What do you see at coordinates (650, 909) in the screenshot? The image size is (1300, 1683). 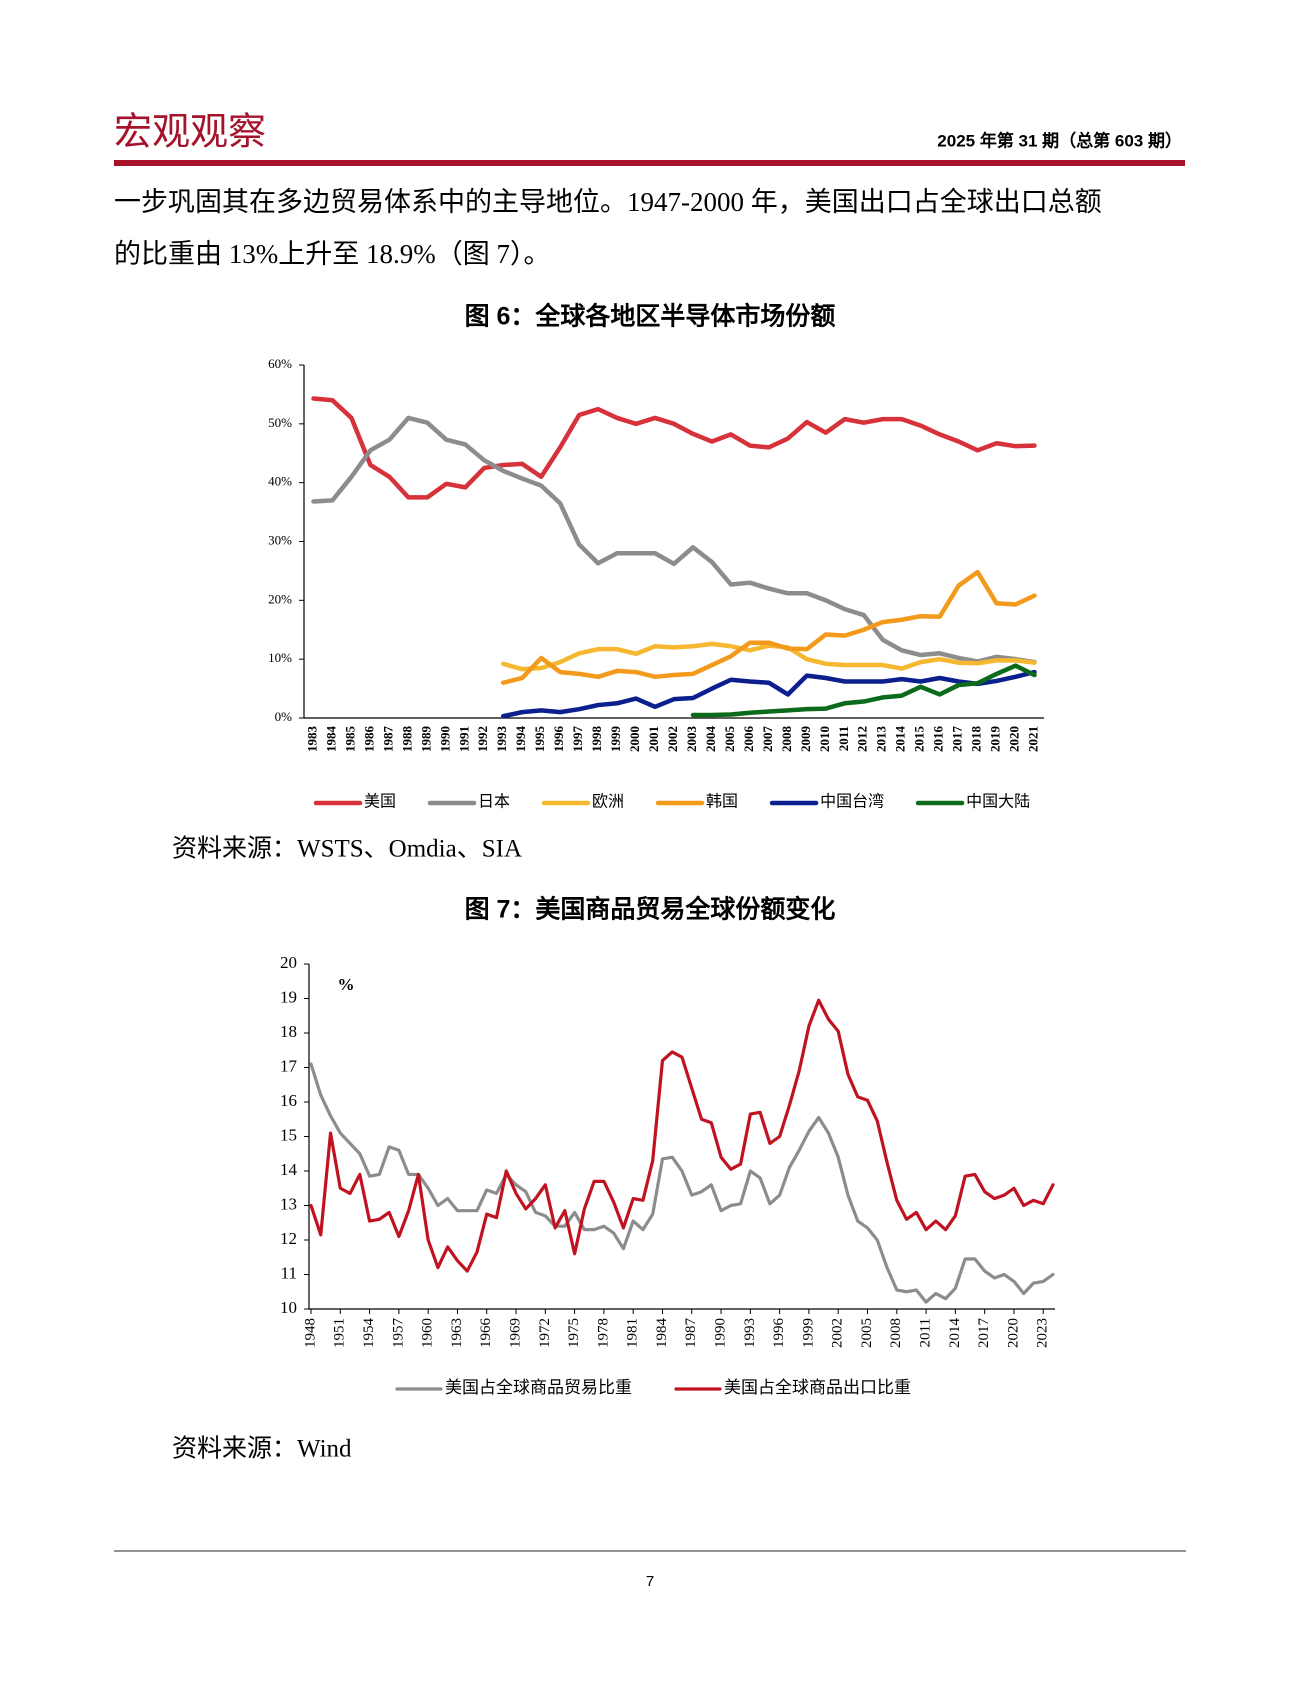 I see `chart-title: 图 7：美国商品贸易全球份额变化` at bounding box center [650, 909].